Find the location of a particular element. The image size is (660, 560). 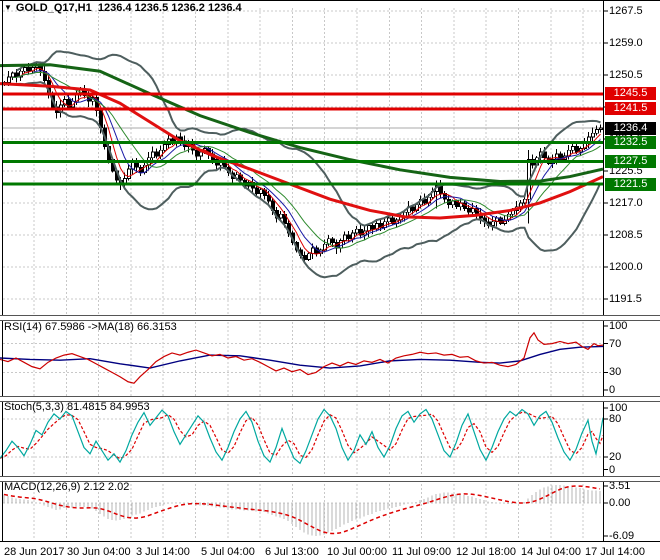

price-badge: 1241.5 is located at coordinates (630, 109).